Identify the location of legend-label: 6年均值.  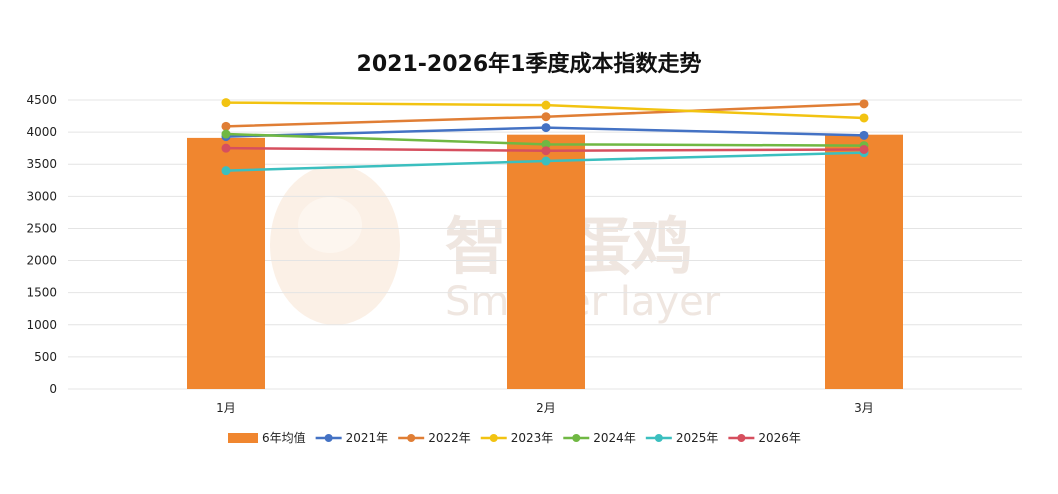
(284, 437).